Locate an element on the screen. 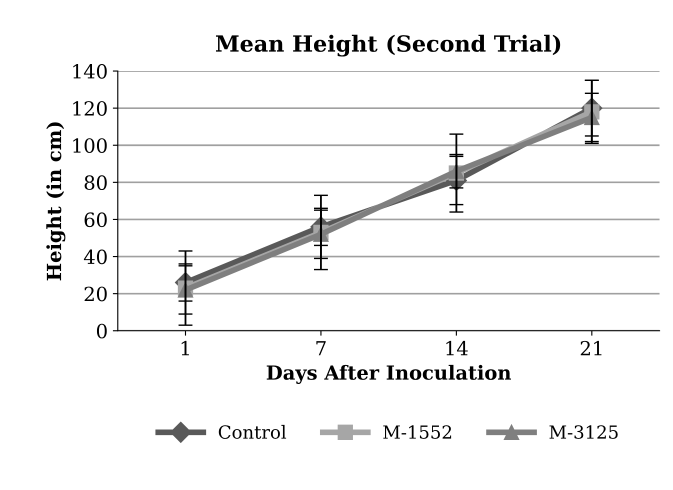 This screenshot has width=673, height=490. y-tick-label: 0 is located at coordinates (101, 331).